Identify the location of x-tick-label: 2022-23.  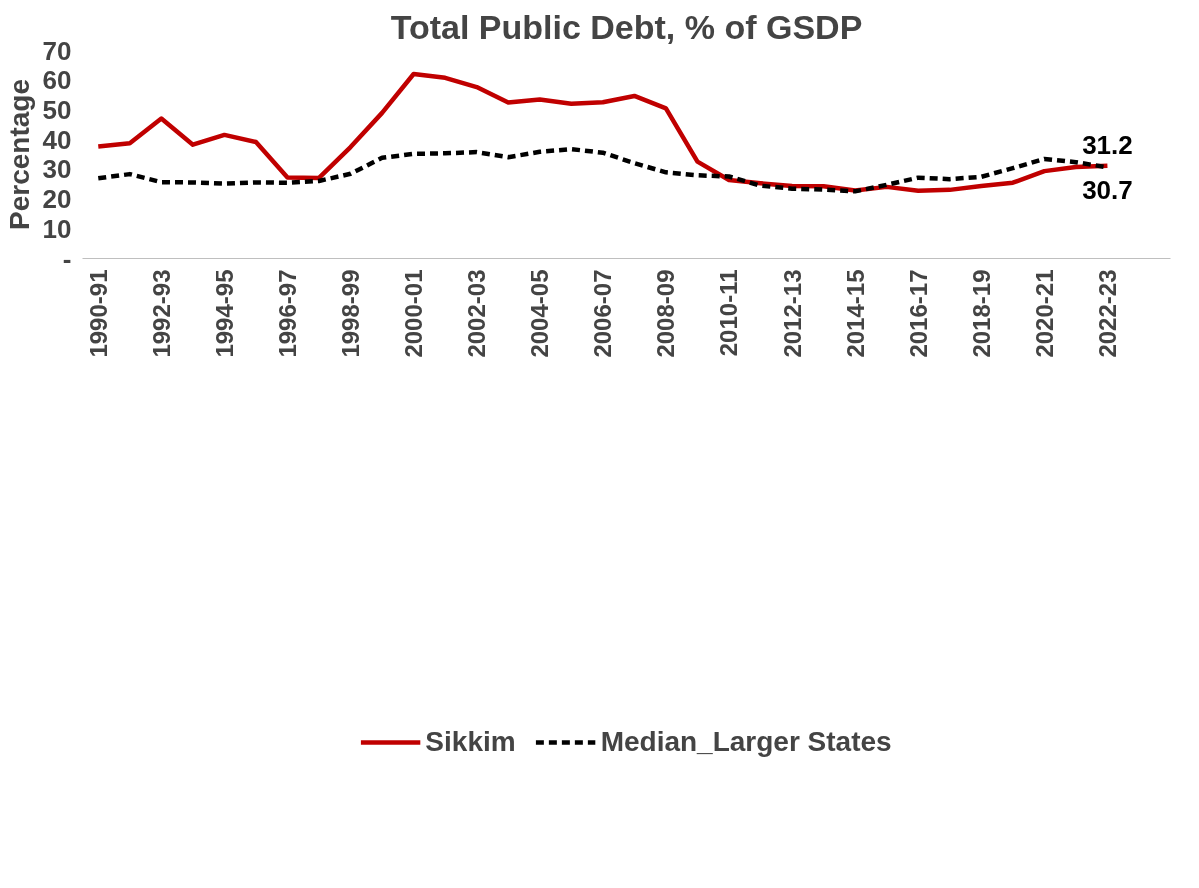
(1107, 313).